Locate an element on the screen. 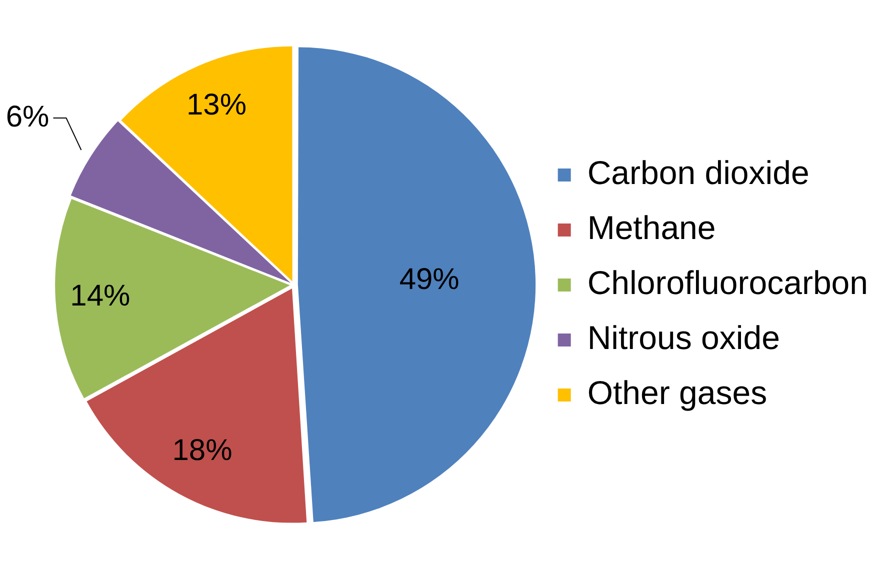 The width and height of the screenshot is (888, 563). legend-label: Carbon dioxide is located at coordinates (698, 173).